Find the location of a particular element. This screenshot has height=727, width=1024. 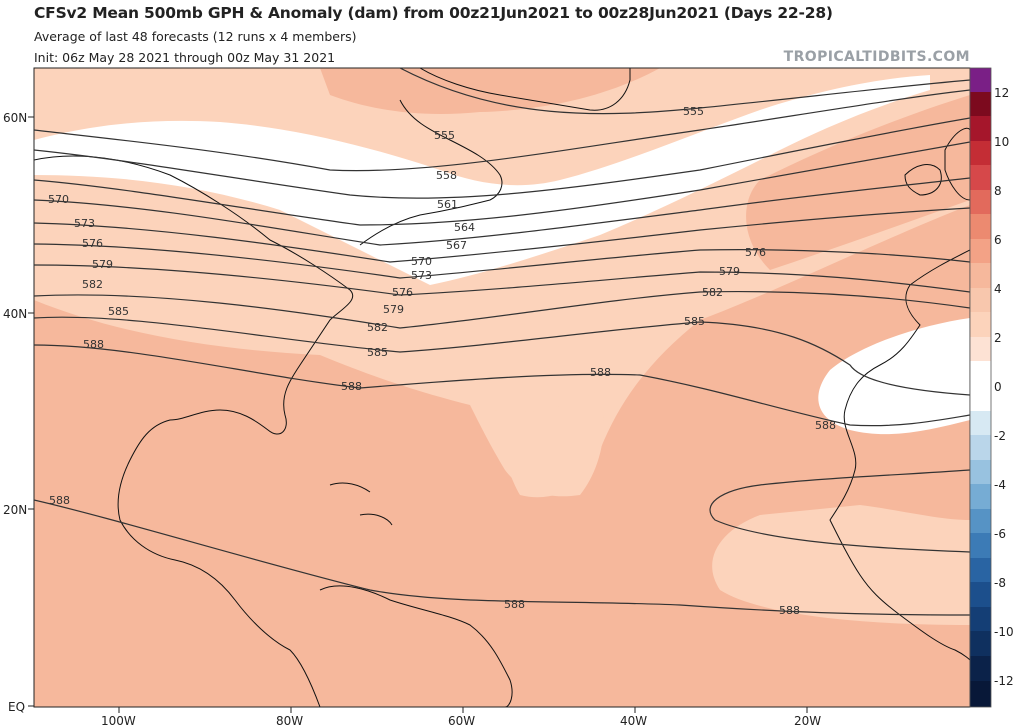

contour-label: 567 is located at coordinates (456, 245).